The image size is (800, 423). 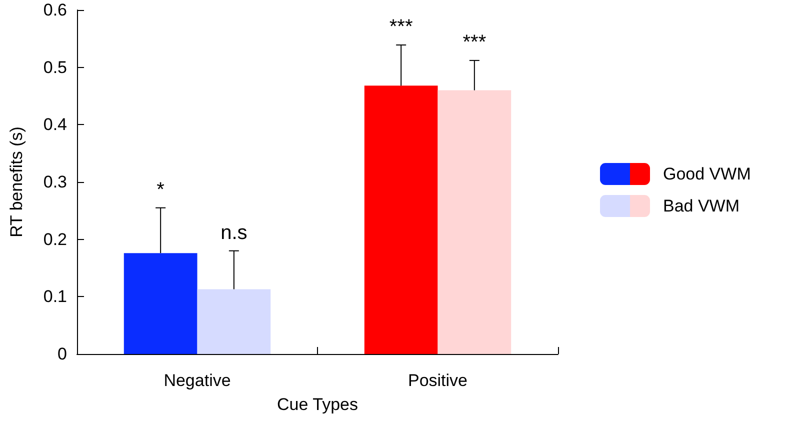 What do you see at coordinates (438, 380) in the screenshot?
I see `x-tick-label: Positive` at bounding box center [438, 380].